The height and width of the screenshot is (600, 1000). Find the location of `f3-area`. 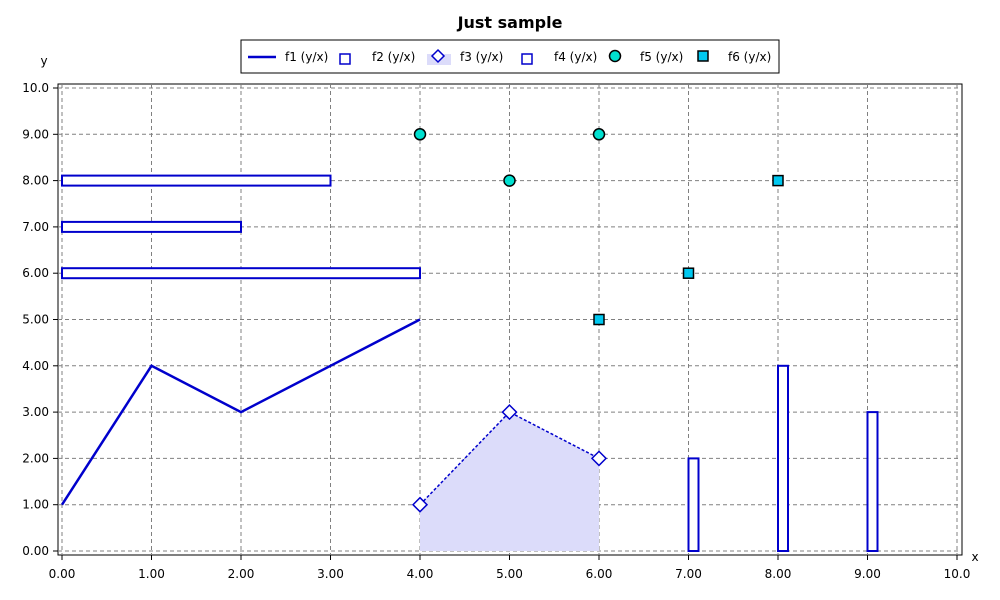

f3-area is located at coordinates (509, 481).